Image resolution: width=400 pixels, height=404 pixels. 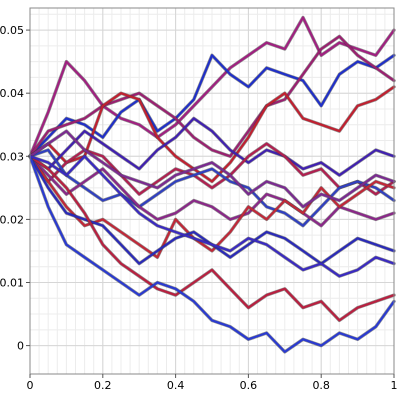 What do you see at coordinates (12, 30) in the screenshot?
I see `y-tick-label: 0.05` at bounding box center [12, 30].